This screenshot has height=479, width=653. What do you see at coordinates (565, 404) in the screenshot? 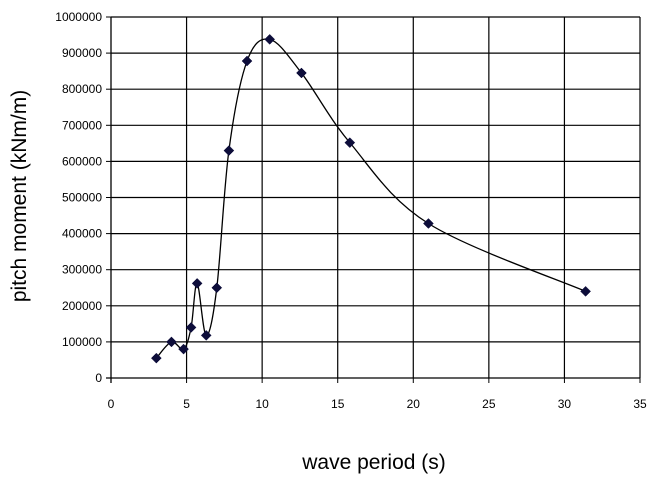
I see `x-tick-label: 30` at bounding box center [565, 404].